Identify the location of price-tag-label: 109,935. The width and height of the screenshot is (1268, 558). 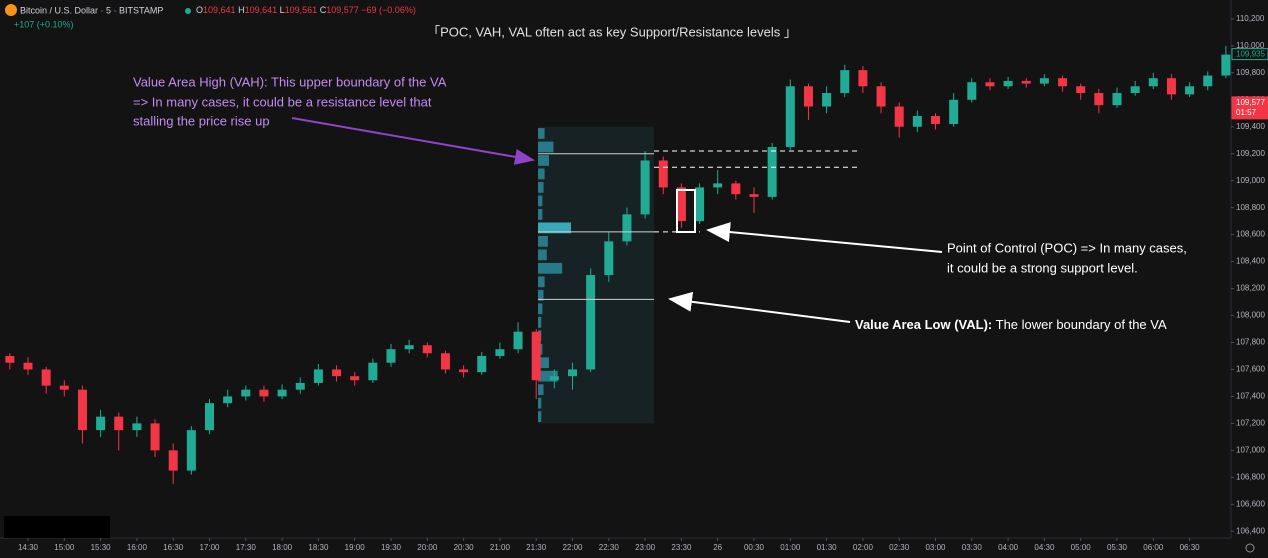
(1250, 54).